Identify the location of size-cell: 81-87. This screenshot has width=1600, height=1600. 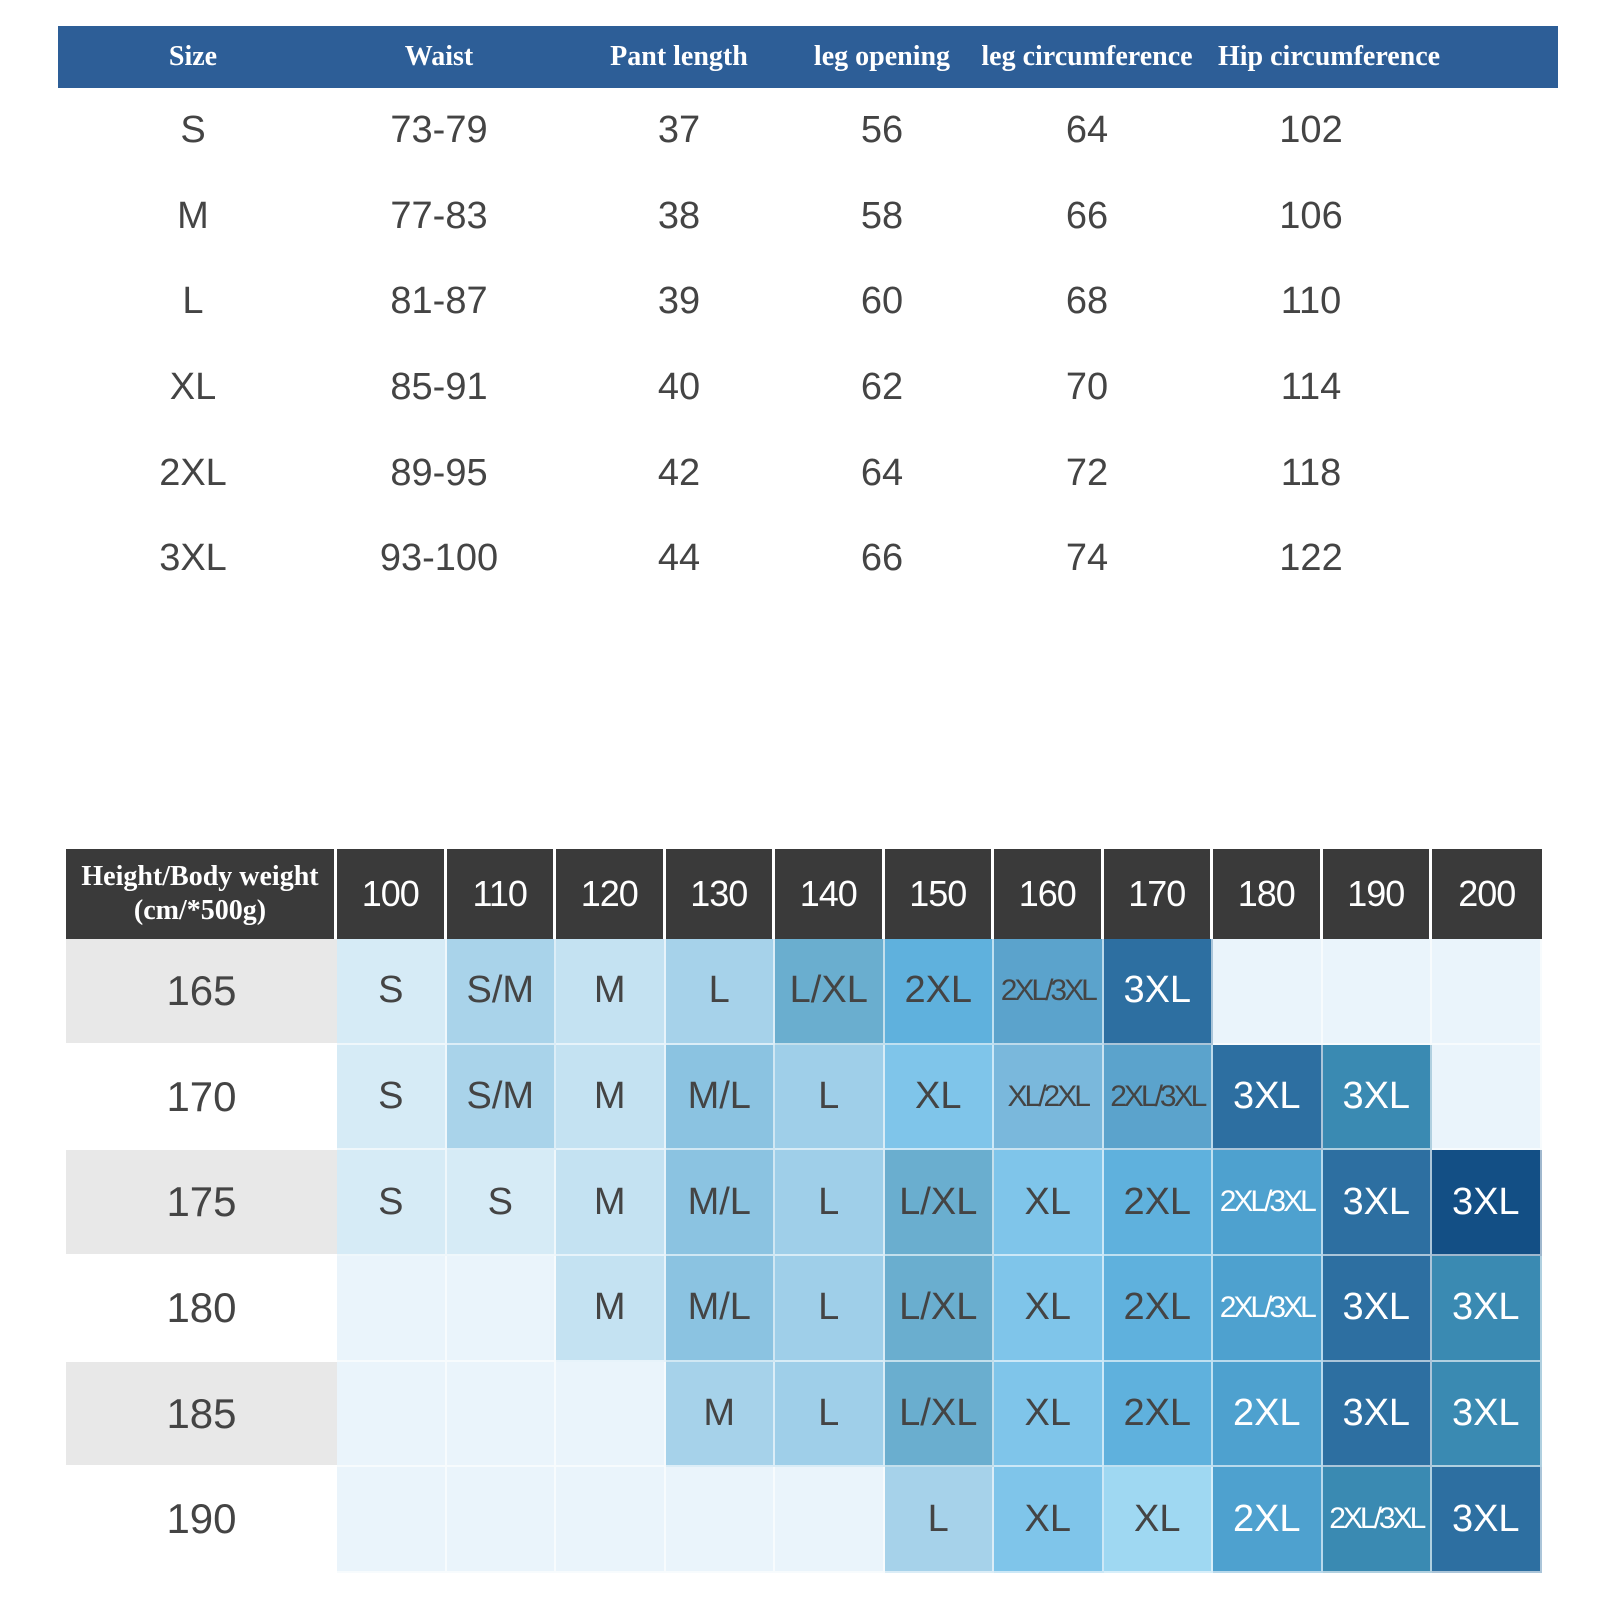
(439, 301).